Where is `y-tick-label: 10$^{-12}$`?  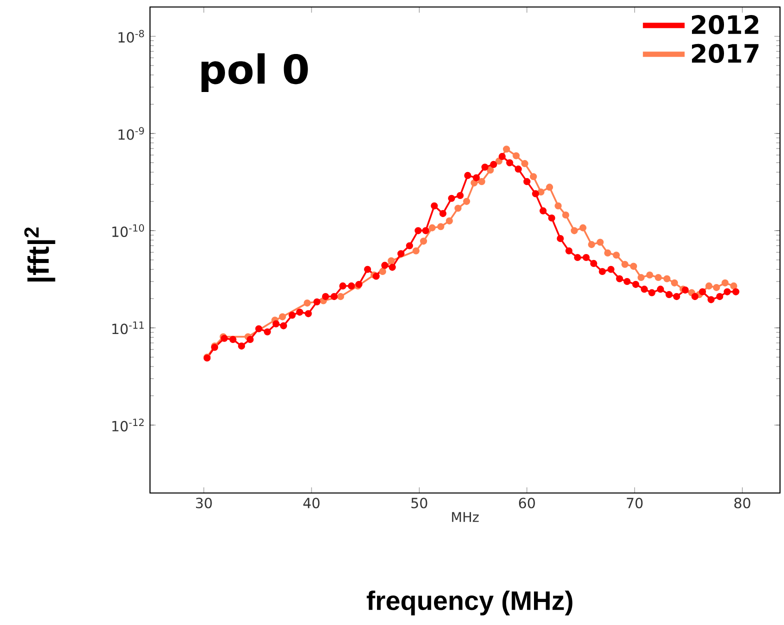
y-tick-label: 10$^{-12}$ is located at coordinates (128, 425).